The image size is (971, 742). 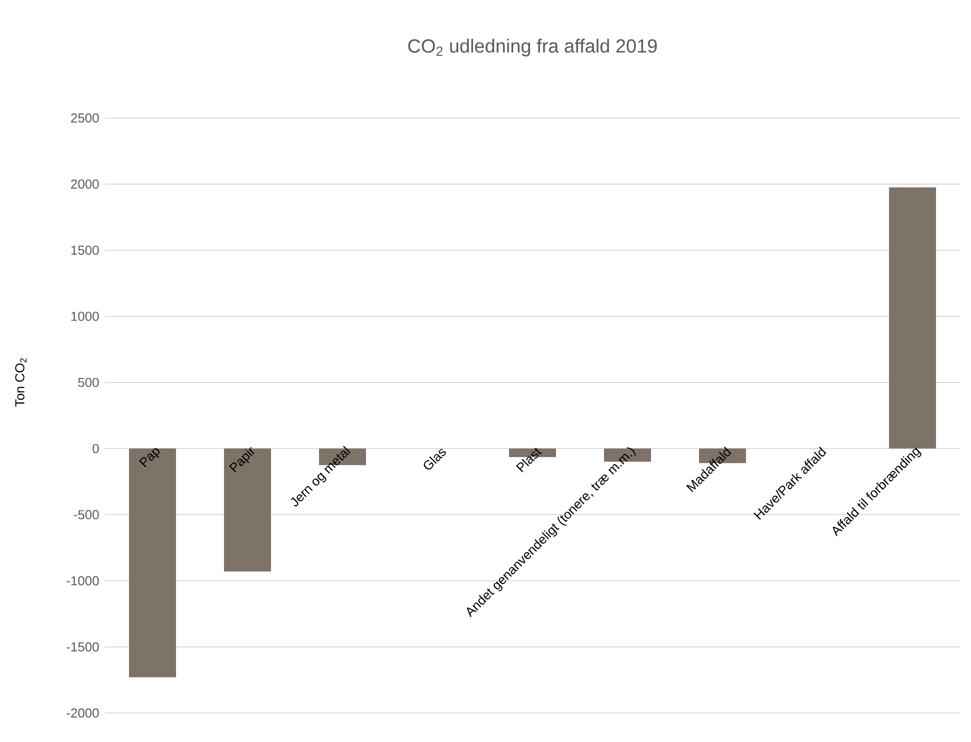 What do you see at coordinates (82, 581) in the screenshot?
I see `y-tick-label: -1000` at bounding box center [82, 581].